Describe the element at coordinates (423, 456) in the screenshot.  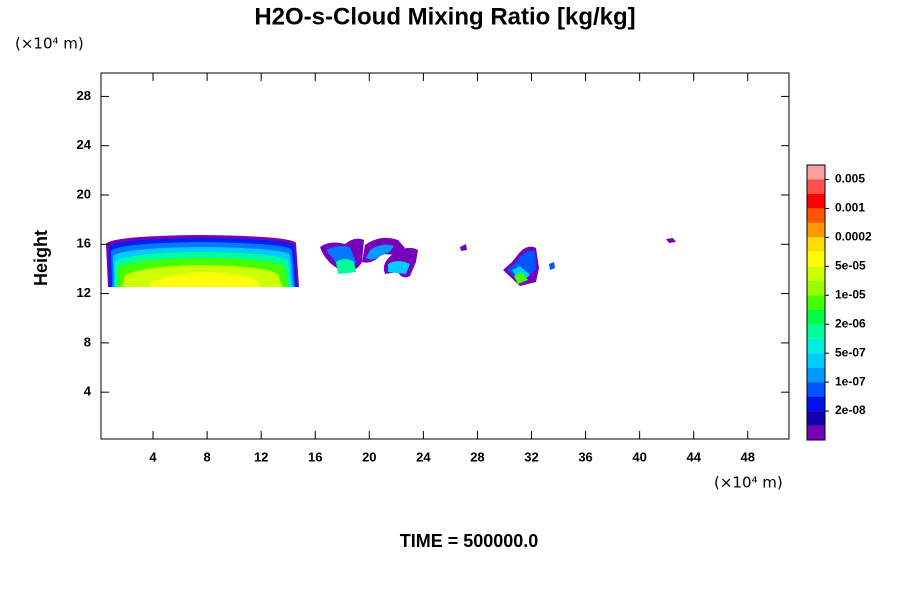
I see `x-tick-label: 24` at that location.